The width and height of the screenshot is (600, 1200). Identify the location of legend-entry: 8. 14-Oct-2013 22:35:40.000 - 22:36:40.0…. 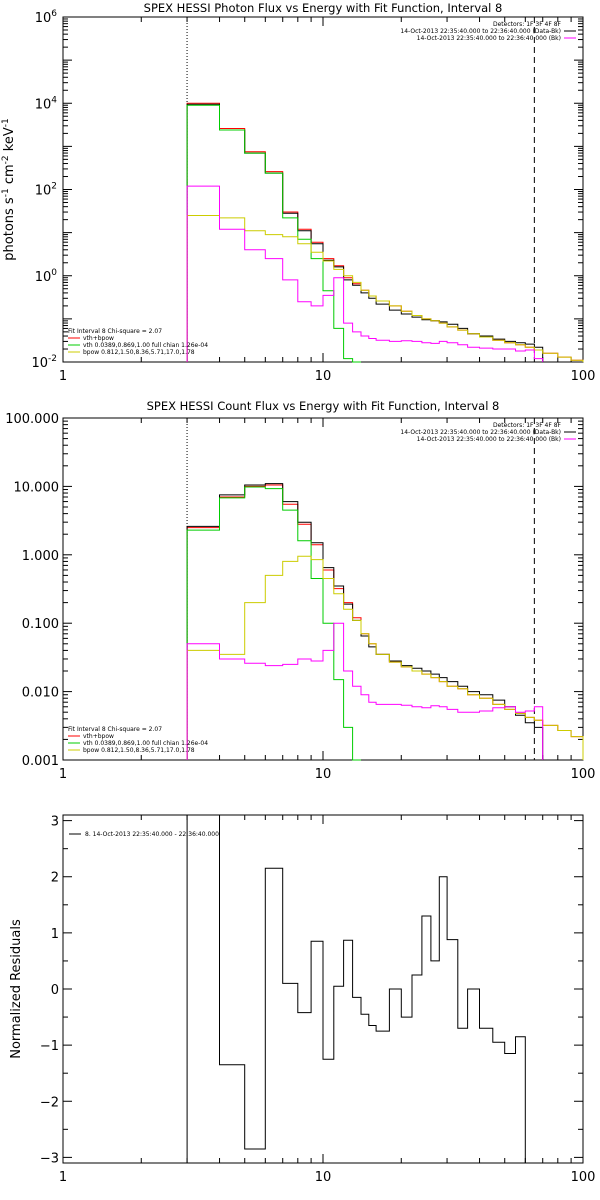
(152, 834).